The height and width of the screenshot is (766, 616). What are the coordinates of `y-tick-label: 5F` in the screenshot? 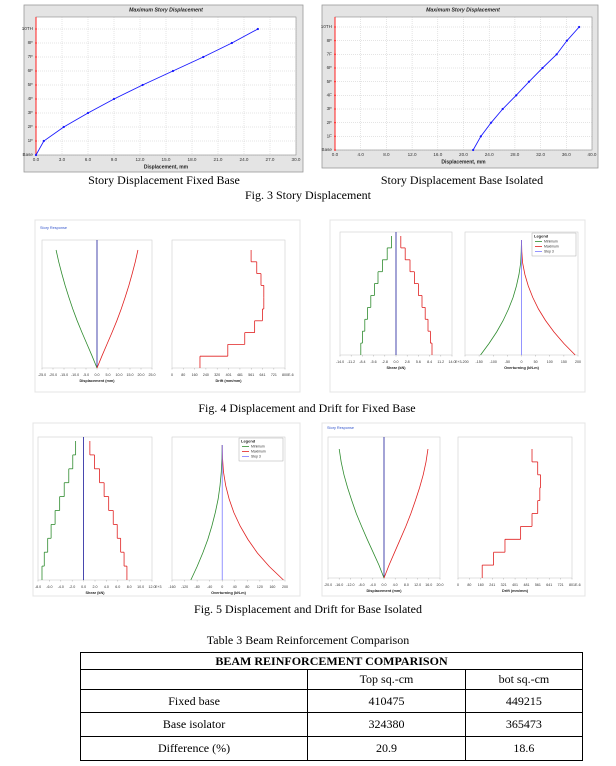 It's located at (31, 84).